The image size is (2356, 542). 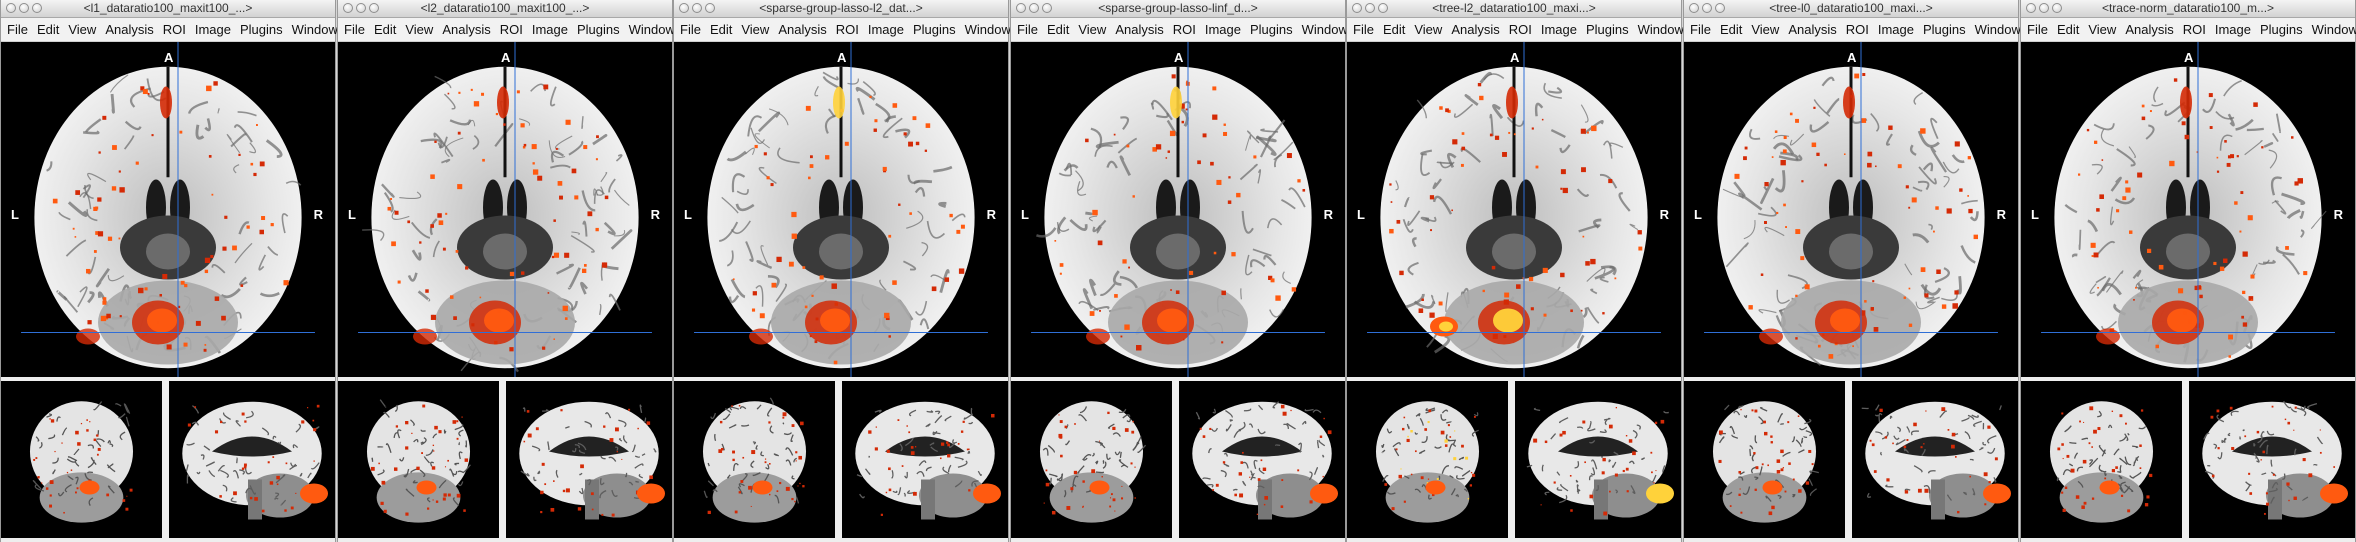 What do you see at coordinates (2188, 9) in the screenshot?
I see `window-titlebar: <trace-norm_dataratio100_m...>` at bounding box center [2188, 9].